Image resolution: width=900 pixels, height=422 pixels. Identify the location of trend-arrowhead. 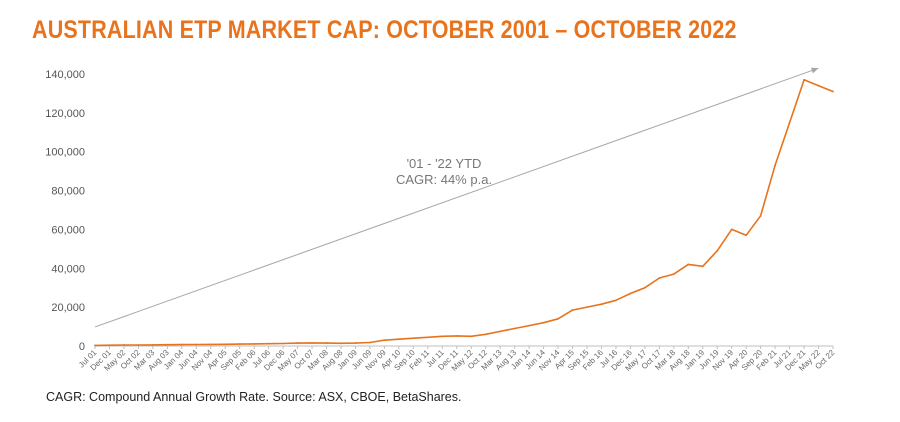
(814, 70).